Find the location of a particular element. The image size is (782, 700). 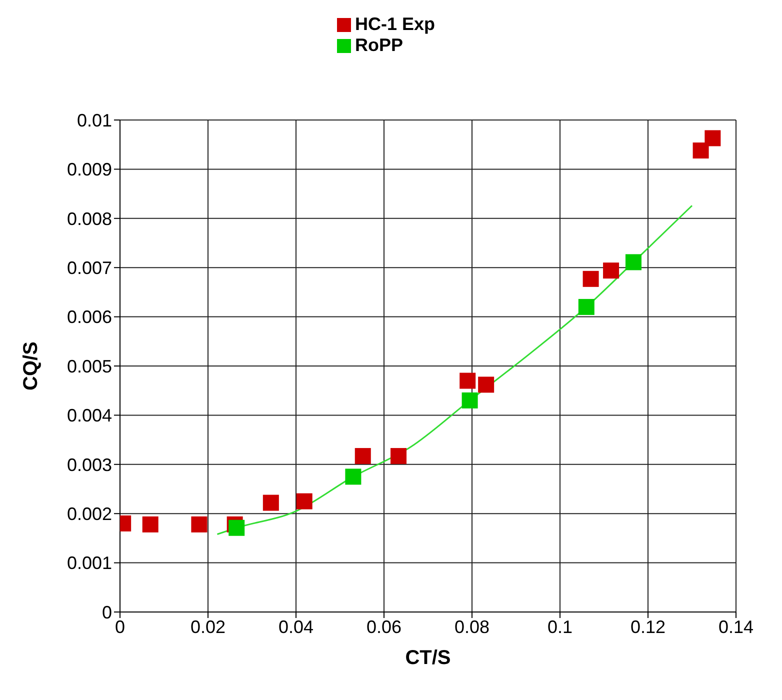

y-tick-label: 0.008 is located at coordinates (89, 218).